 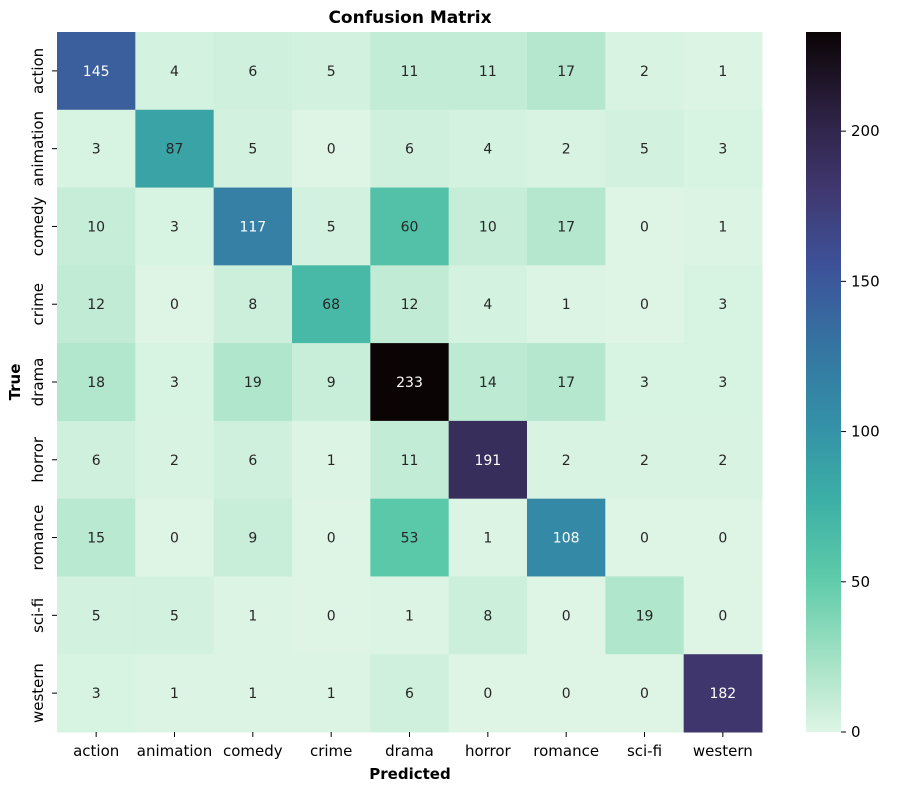 I want to click on y-tick-label: animation, so click(x=38, y=148).